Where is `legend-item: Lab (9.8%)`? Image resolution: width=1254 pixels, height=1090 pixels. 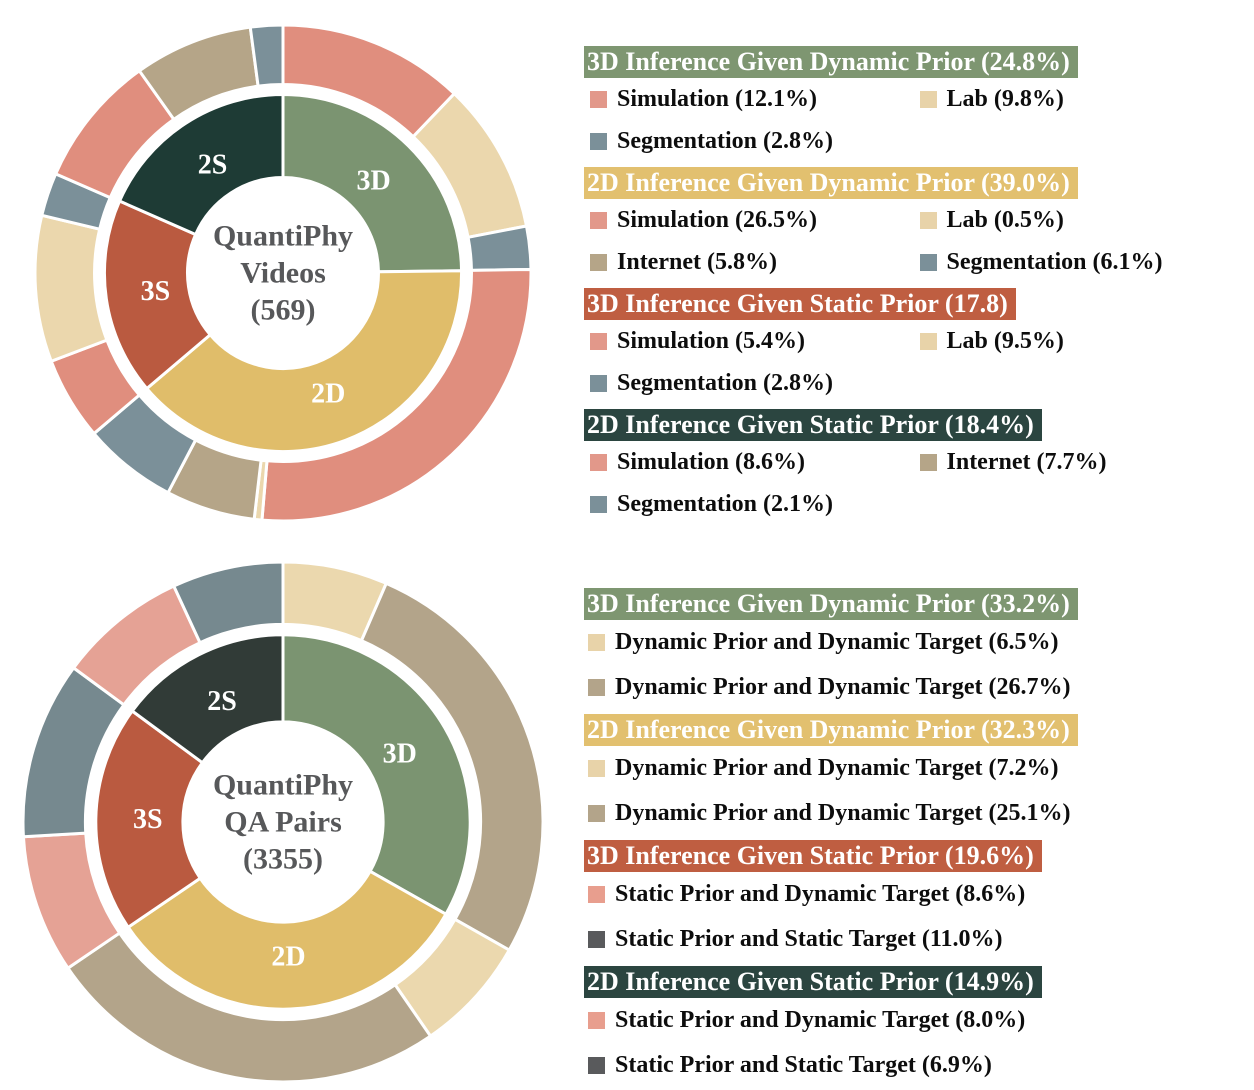 legend-item: Lab (9.8%) is located at coordinates (1084, 99).